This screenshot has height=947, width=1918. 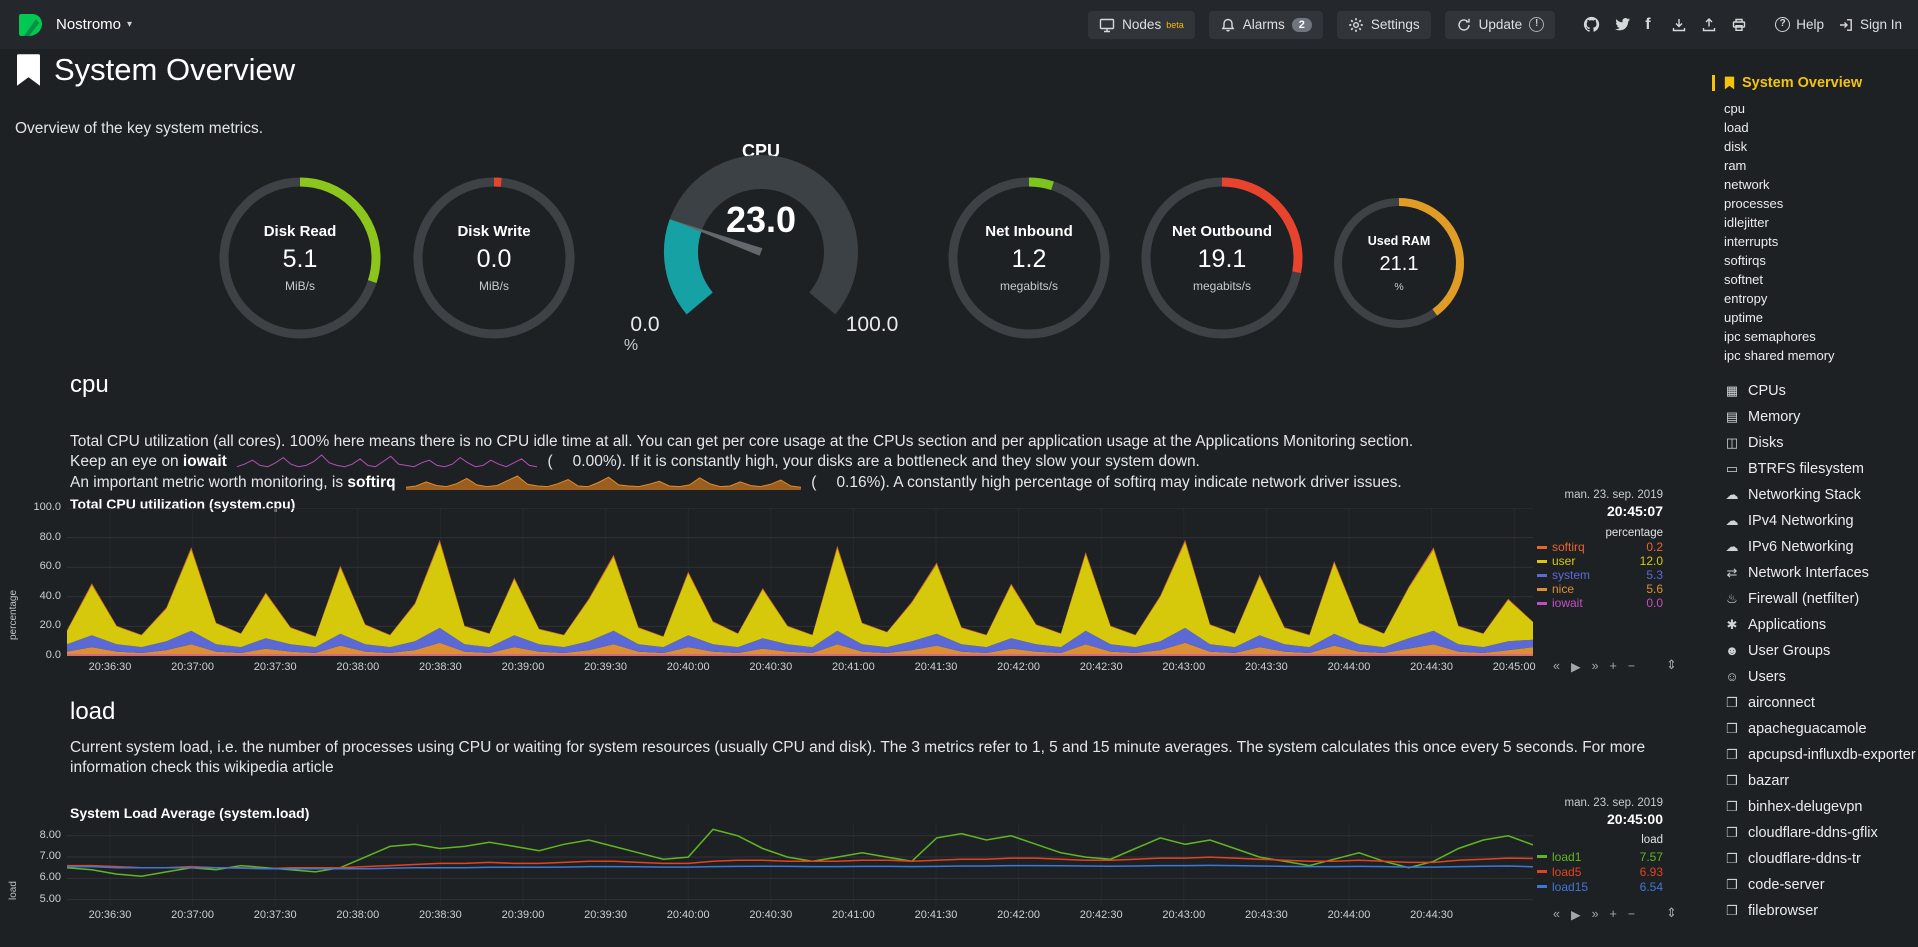 What do you see at coordinates (603, 482) in the screenshot?
I see `softirq-sparkline` at bounding box center [603, 482].